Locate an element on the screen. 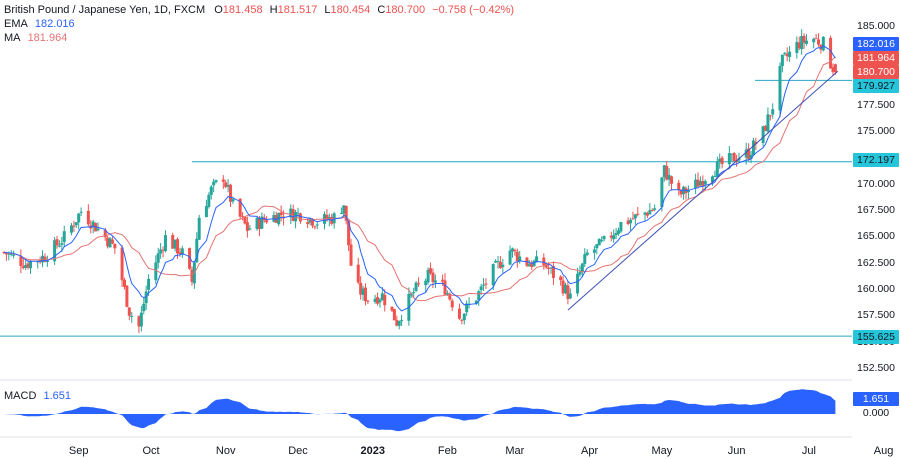 This screenshot has height=459, width=900. resistance-price-tag: 172.197 is located at coordinates (876, 160).